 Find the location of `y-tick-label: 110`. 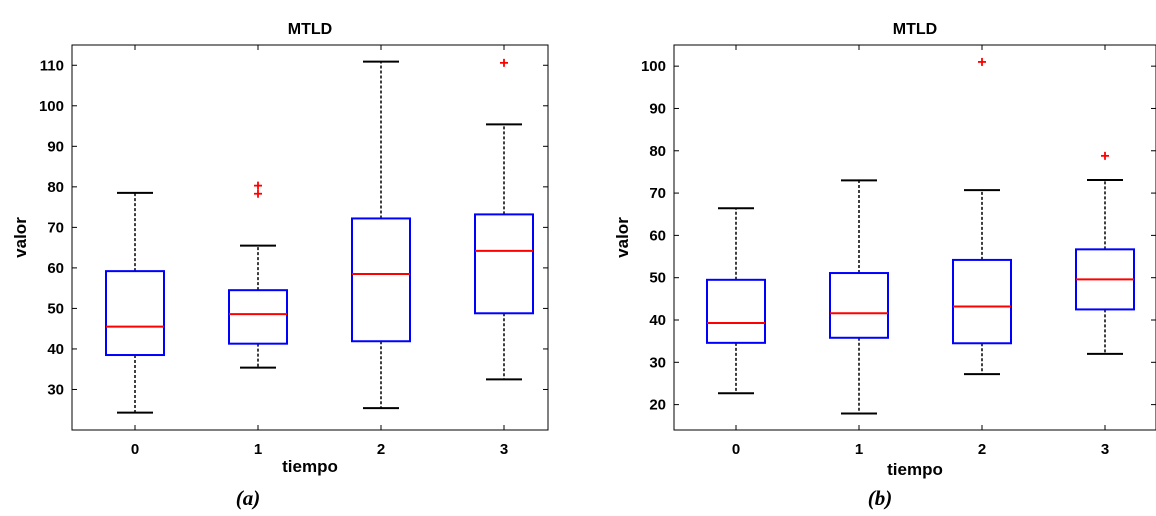

y-tick-label: 110 is located at coordinates (52, 65).